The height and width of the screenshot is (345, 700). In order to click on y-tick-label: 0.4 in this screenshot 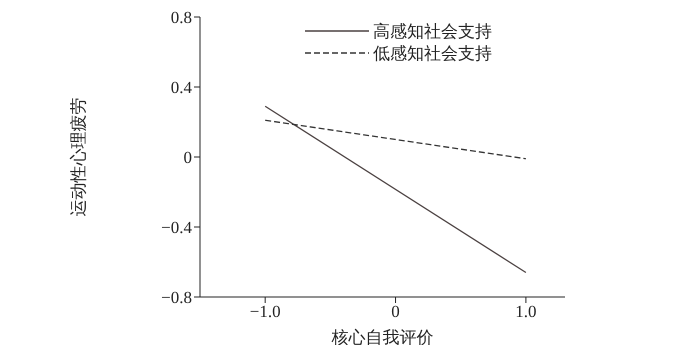, I will do `click(181, 88)`.